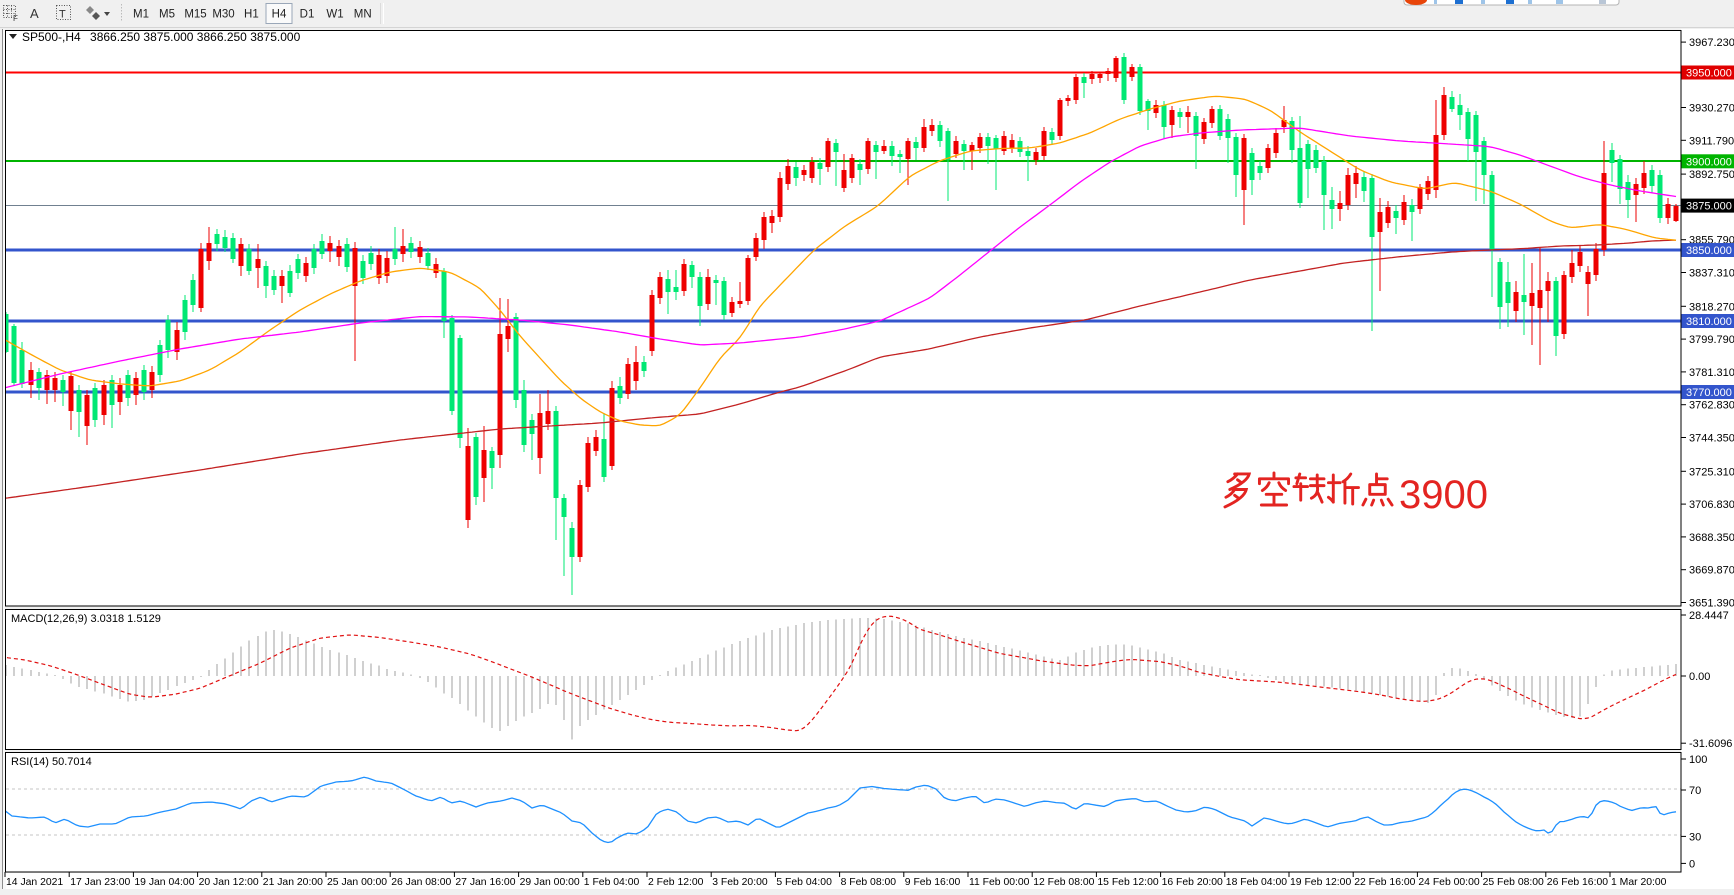  I want to click on svg-text: 3837.310, so click(1711, 274).